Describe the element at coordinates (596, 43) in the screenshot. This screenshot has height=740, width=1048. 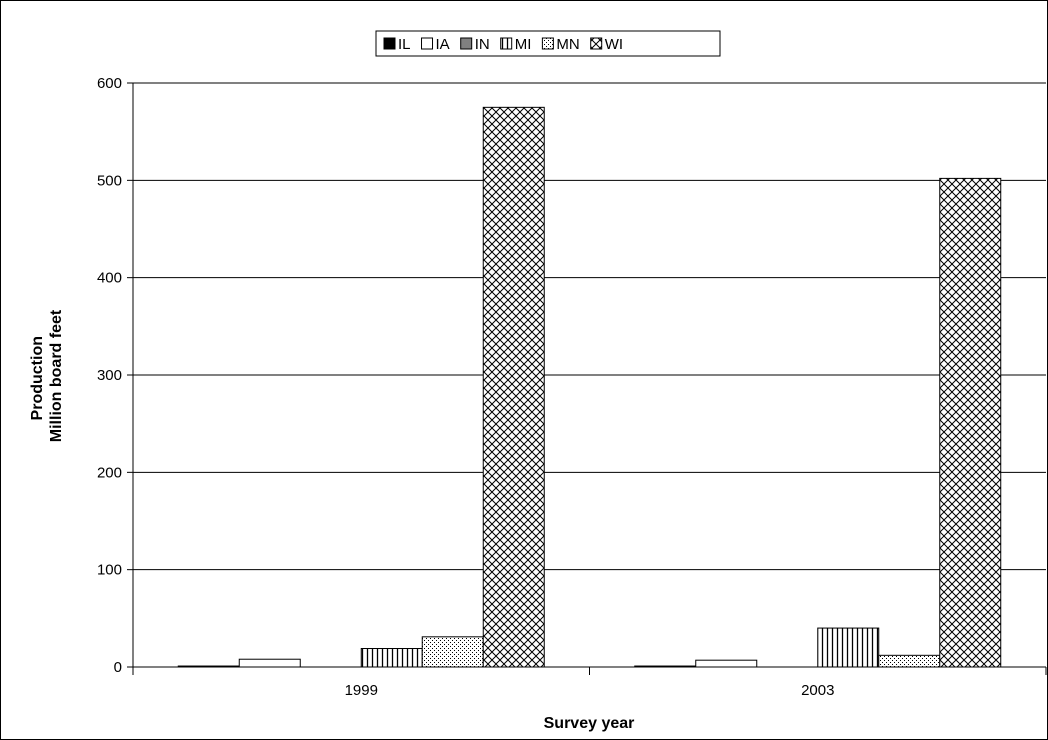
I see `legend-swatch-wi` at that location.